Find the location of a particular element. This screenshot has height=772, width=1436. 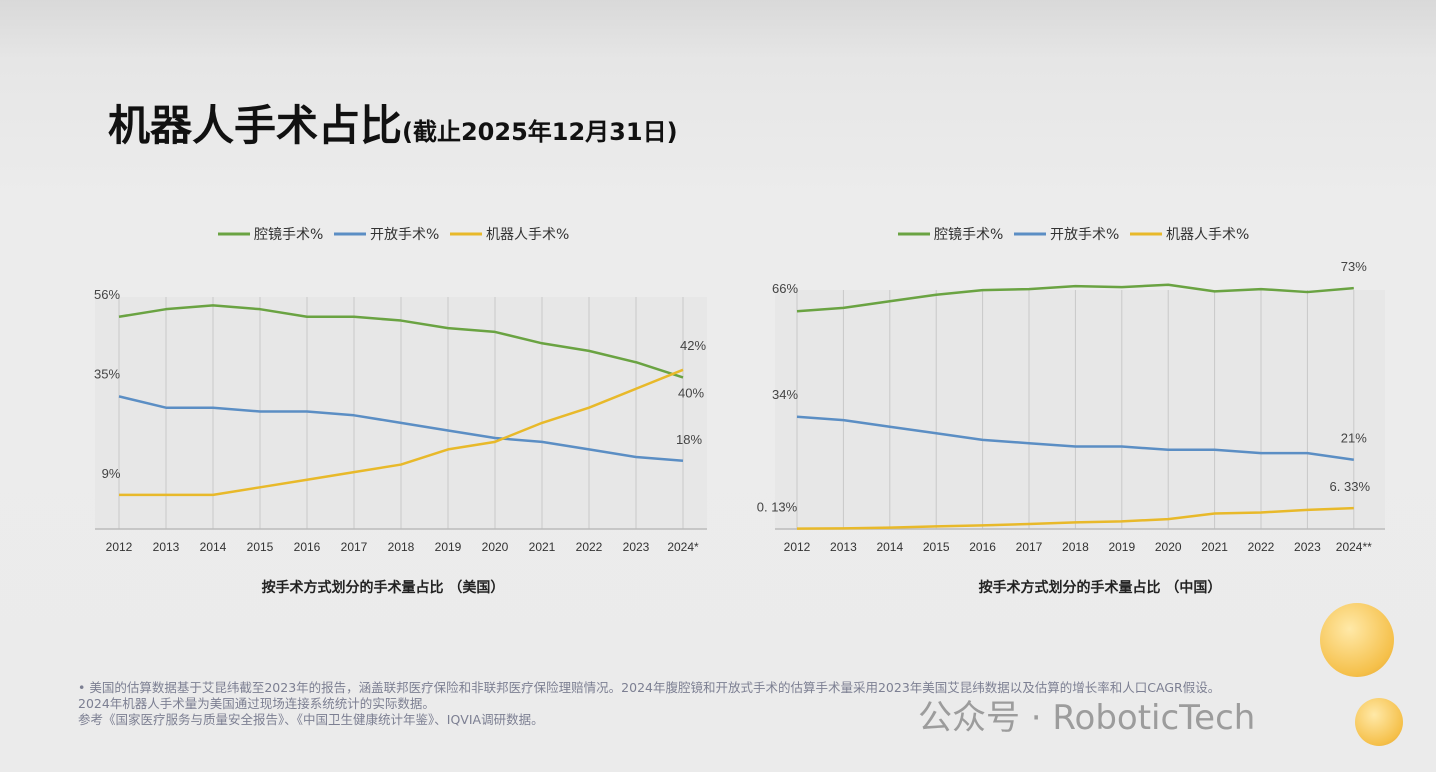

data-label: 34% is located at coordinates (785, 394).